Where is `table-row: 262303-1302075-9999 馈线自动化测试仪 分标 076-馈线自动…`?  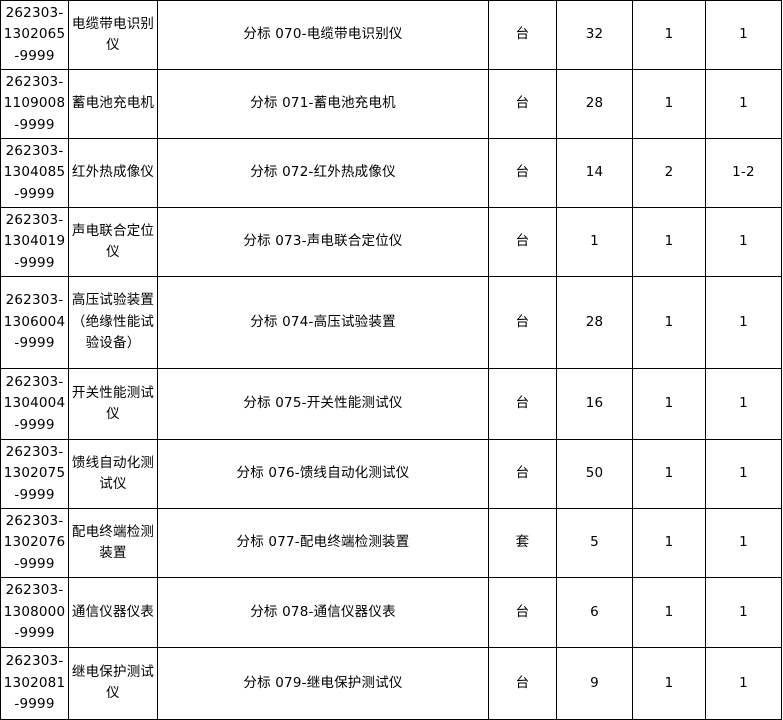 table-row: 262303-1302075-9999 馈线自动化测试仪 分标 076-馈线自动… is located at coordinates (391, 474).